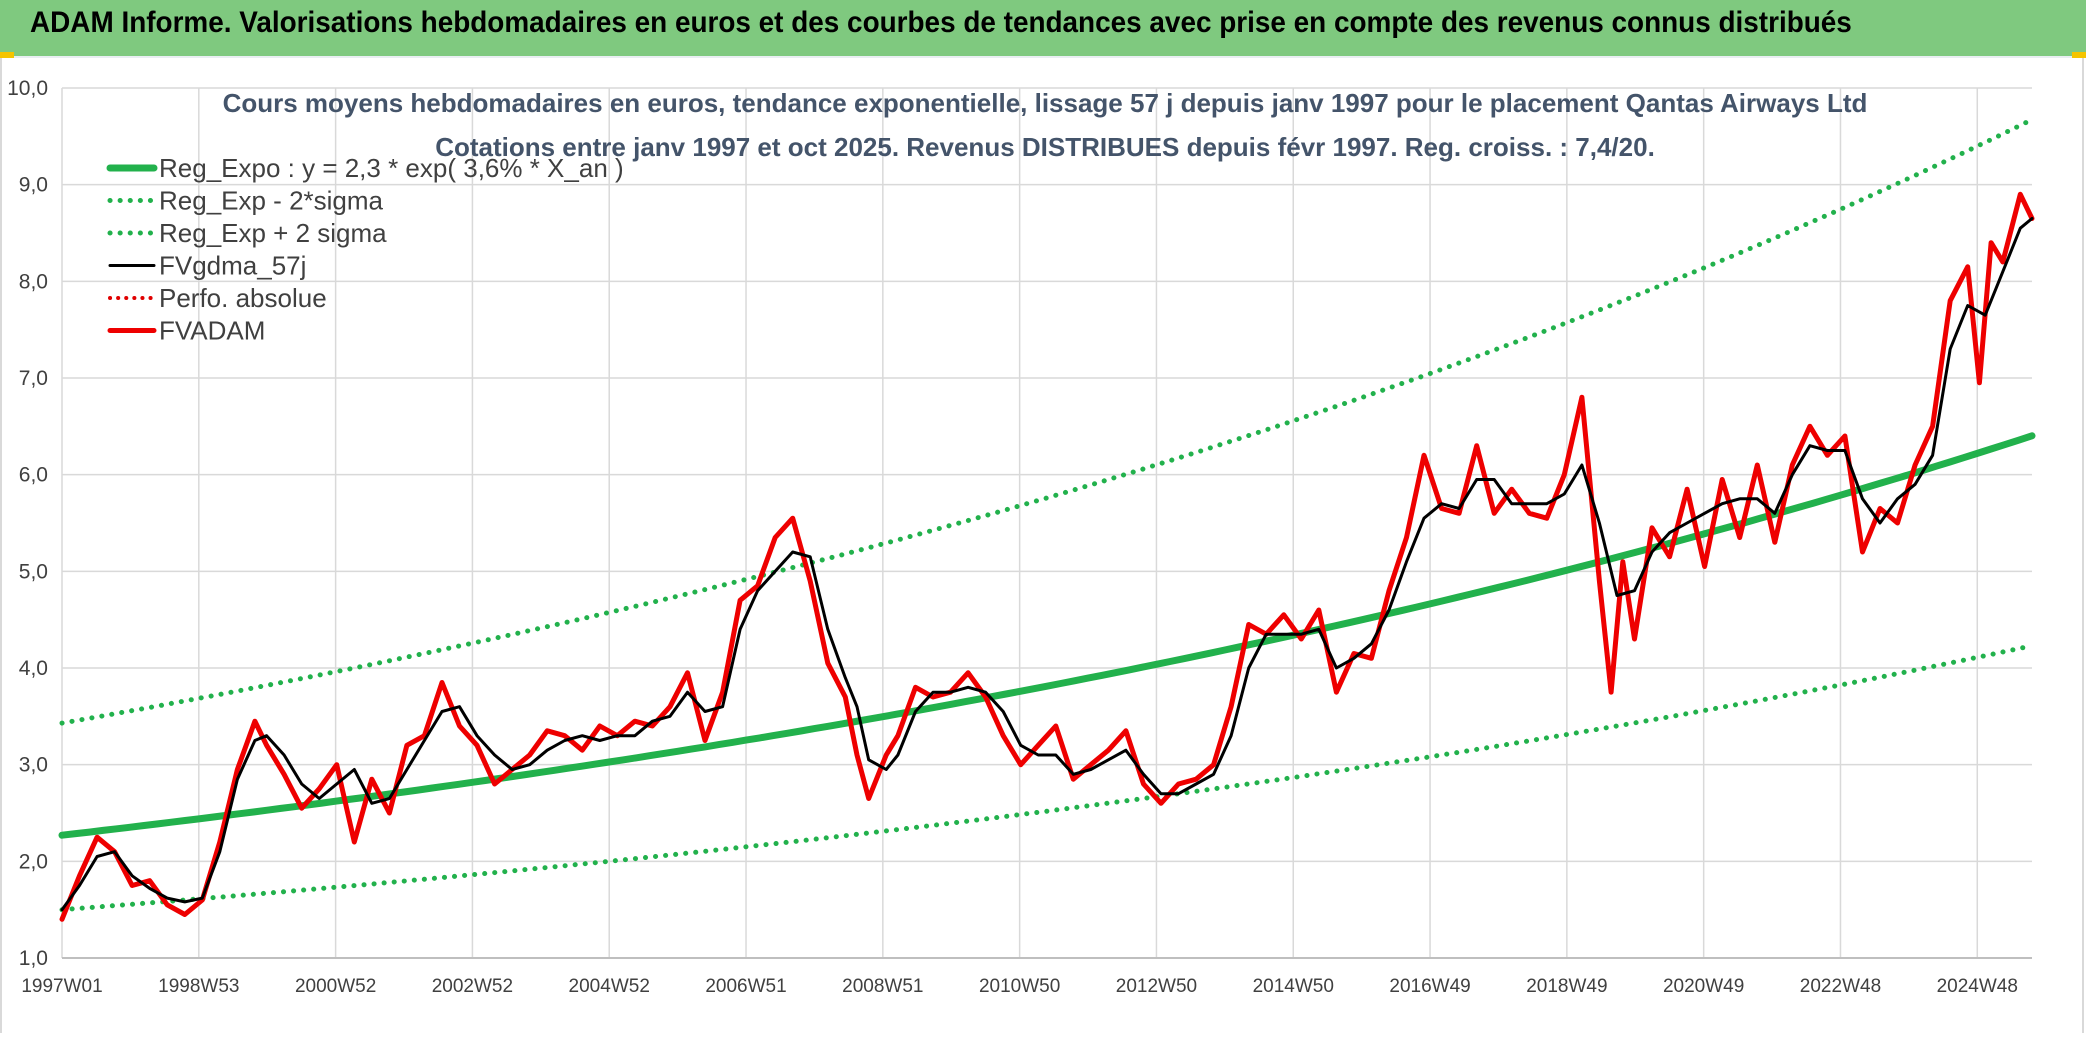 The image size is (2086, 1037). What do you see at coordinates (335, 986) in the screenshot?
I see `x-tick-label: 2000W52` at bounding box center [335, 986].